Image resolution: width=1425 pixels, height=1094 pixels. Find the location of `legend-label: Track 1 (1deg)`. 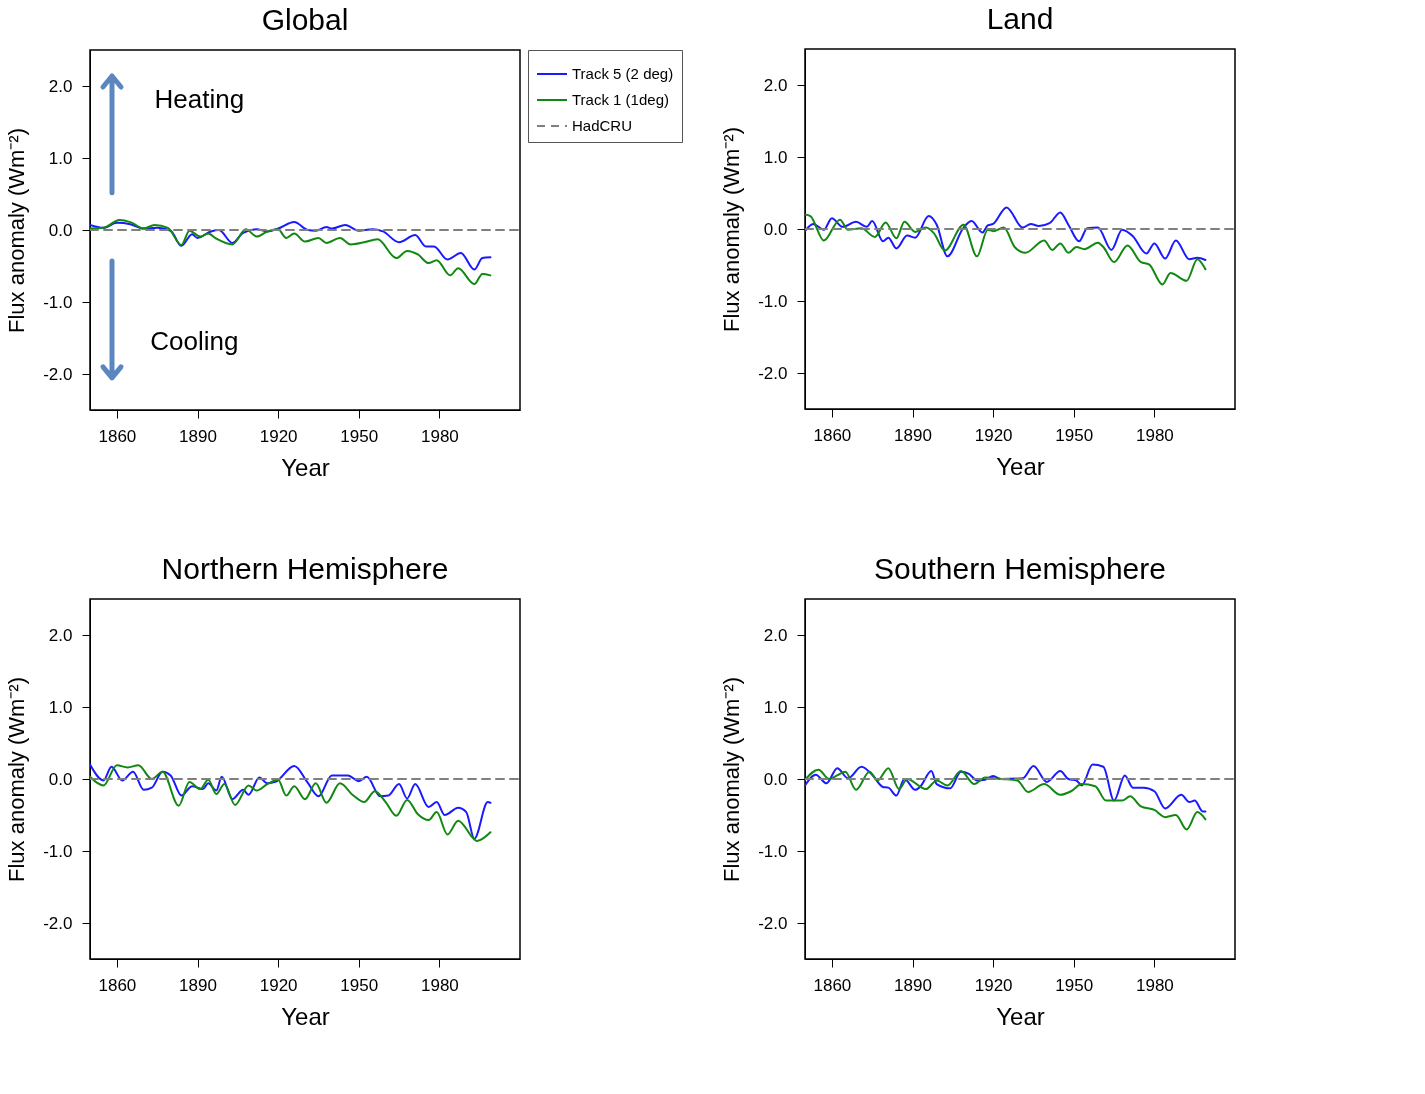

legend-label: Track 1 (1deg) is located at coordinates (620, 99).